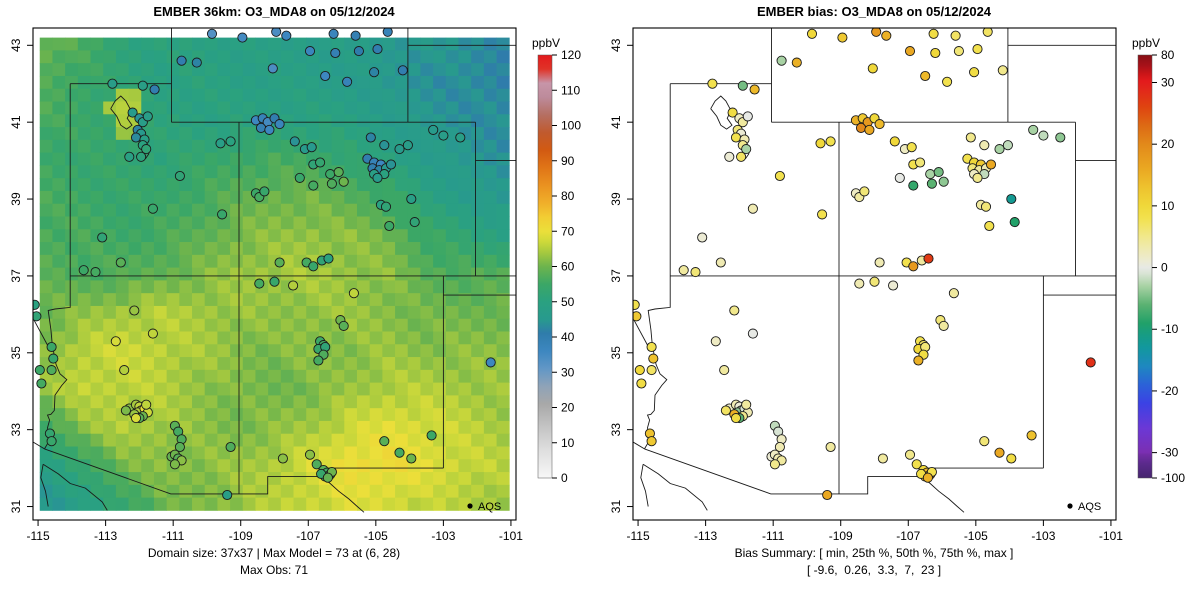  I want to click on colorbar-tick-label: -20, so click(1170, 391).